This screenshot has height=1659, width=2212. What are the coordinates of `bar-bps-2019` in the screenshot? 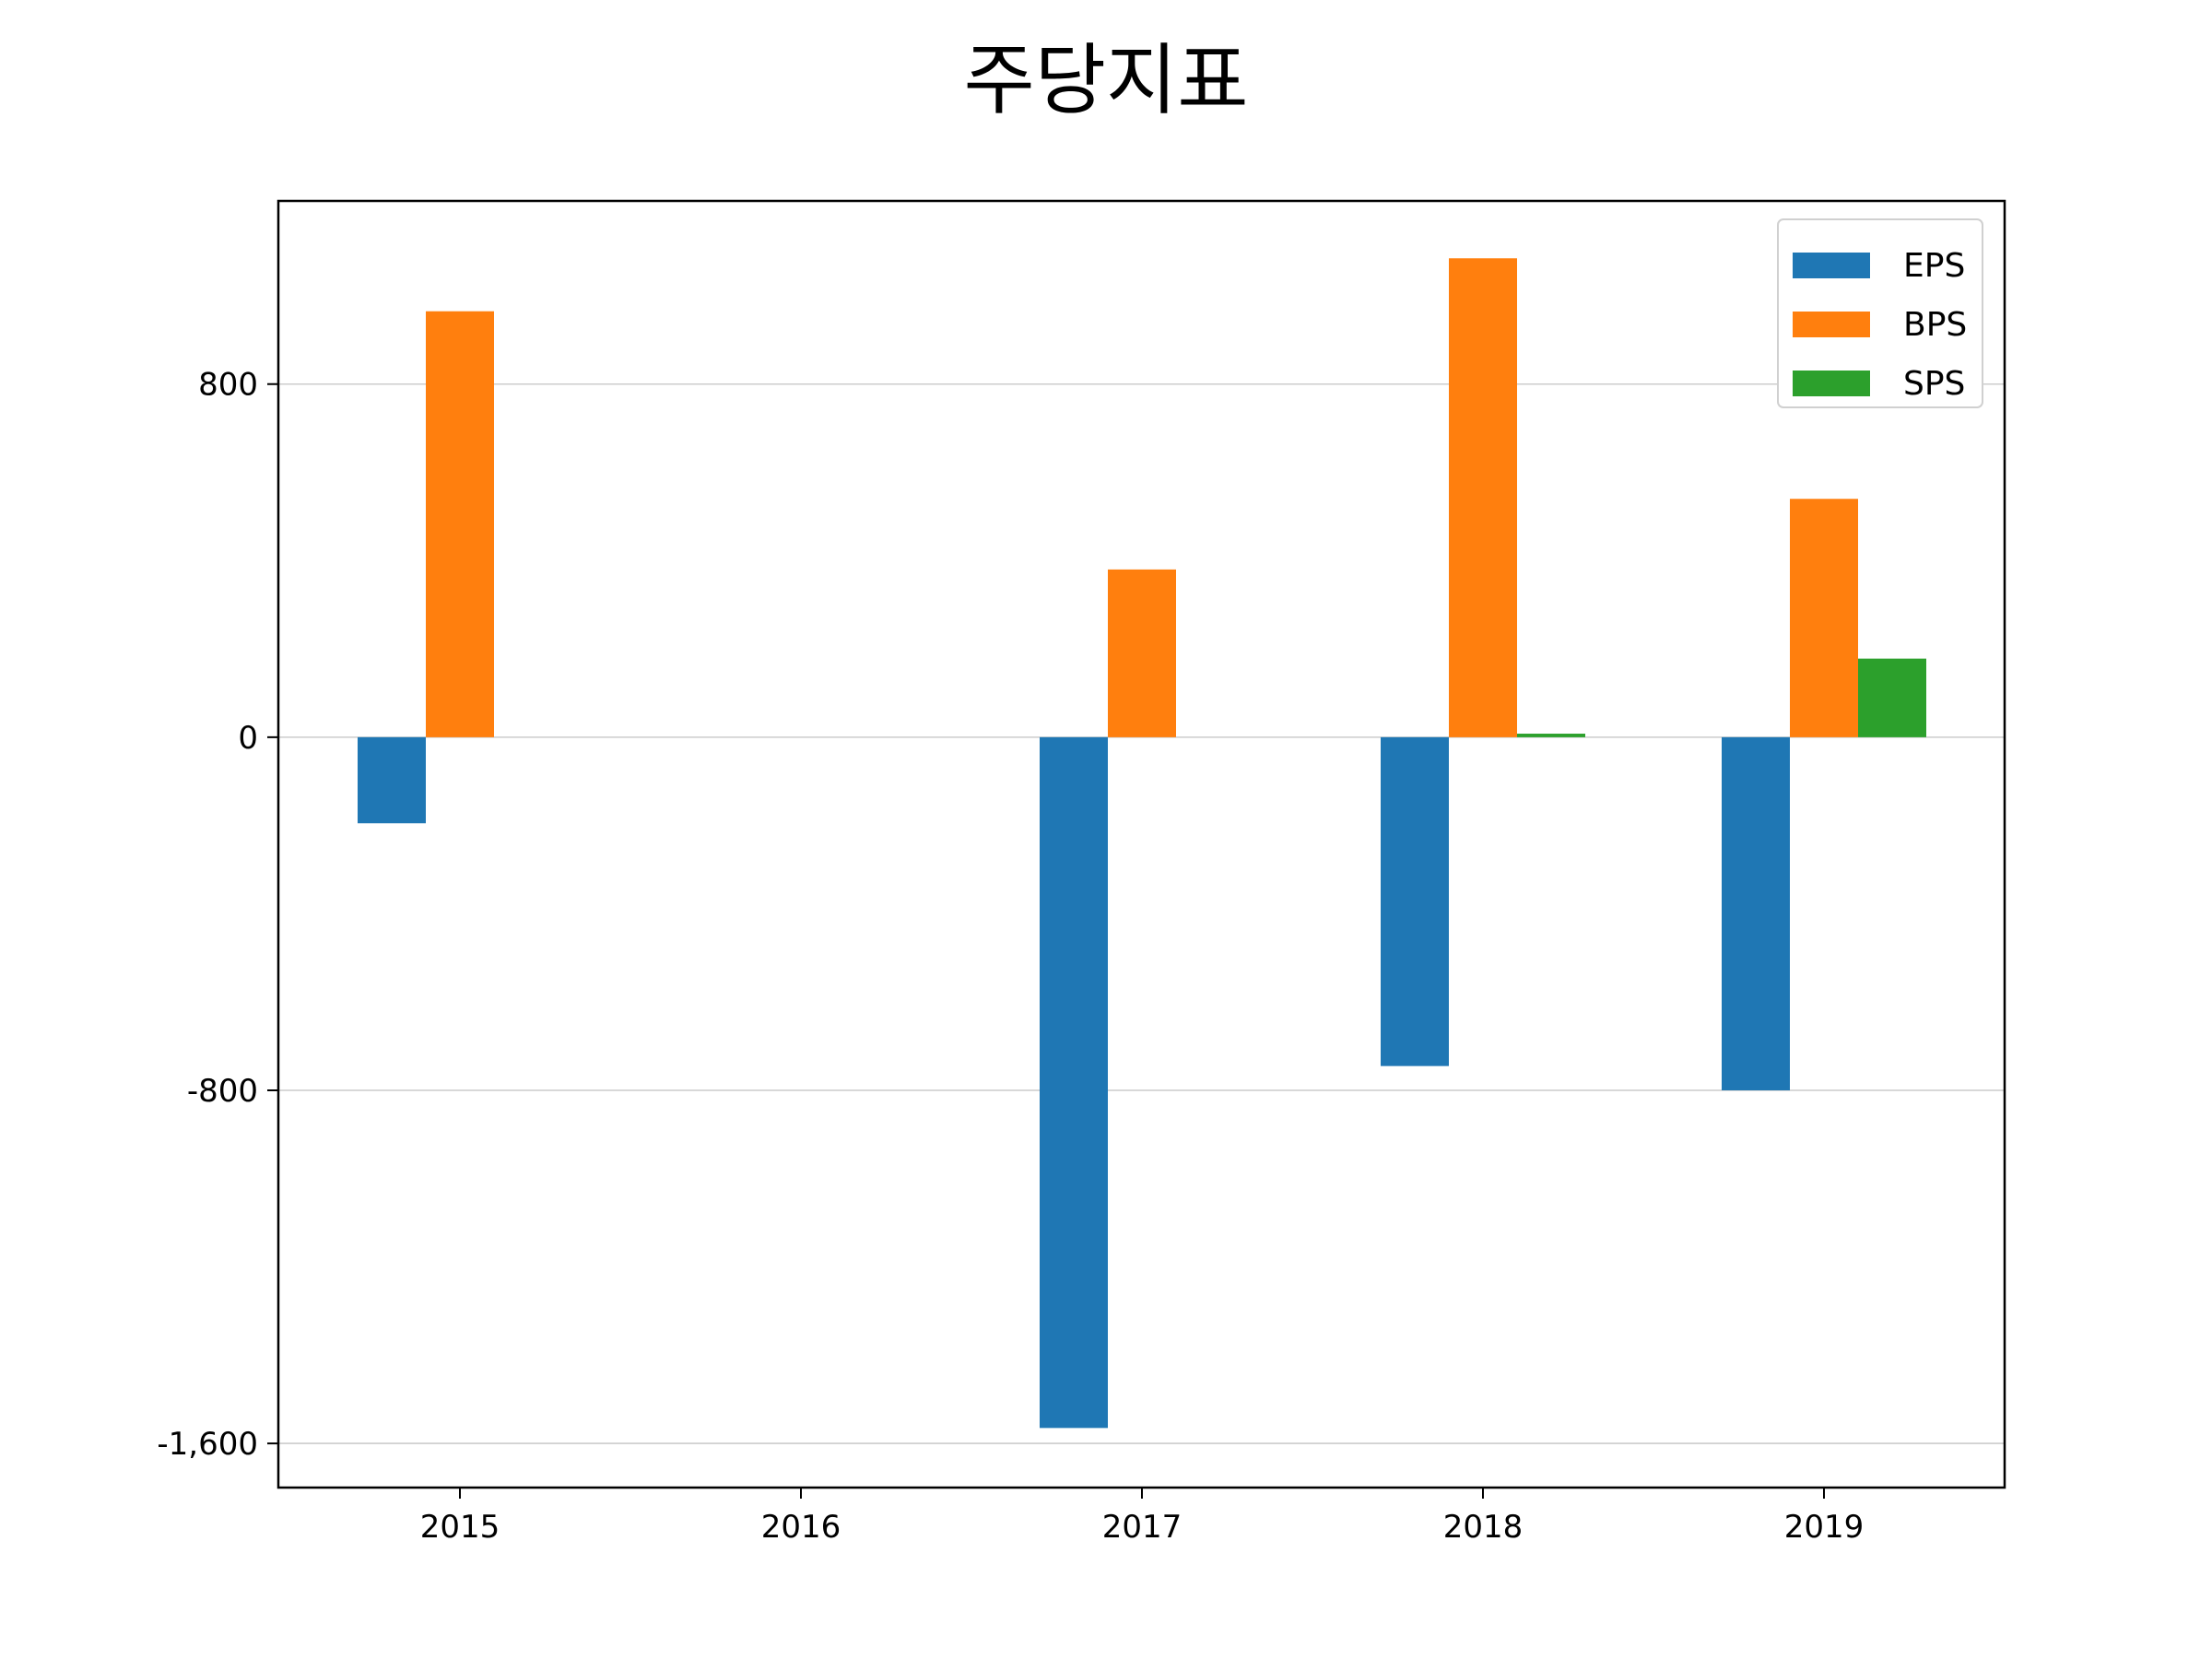 It's located at (1824, 618).